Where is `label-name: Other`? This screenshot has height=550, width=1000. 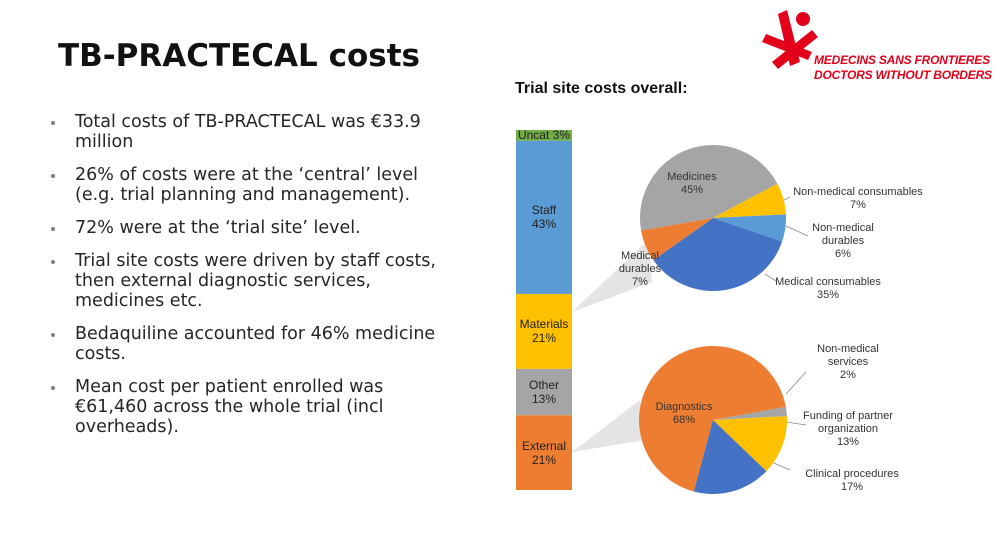
label-name: Other is located at coordinates (543, 384).